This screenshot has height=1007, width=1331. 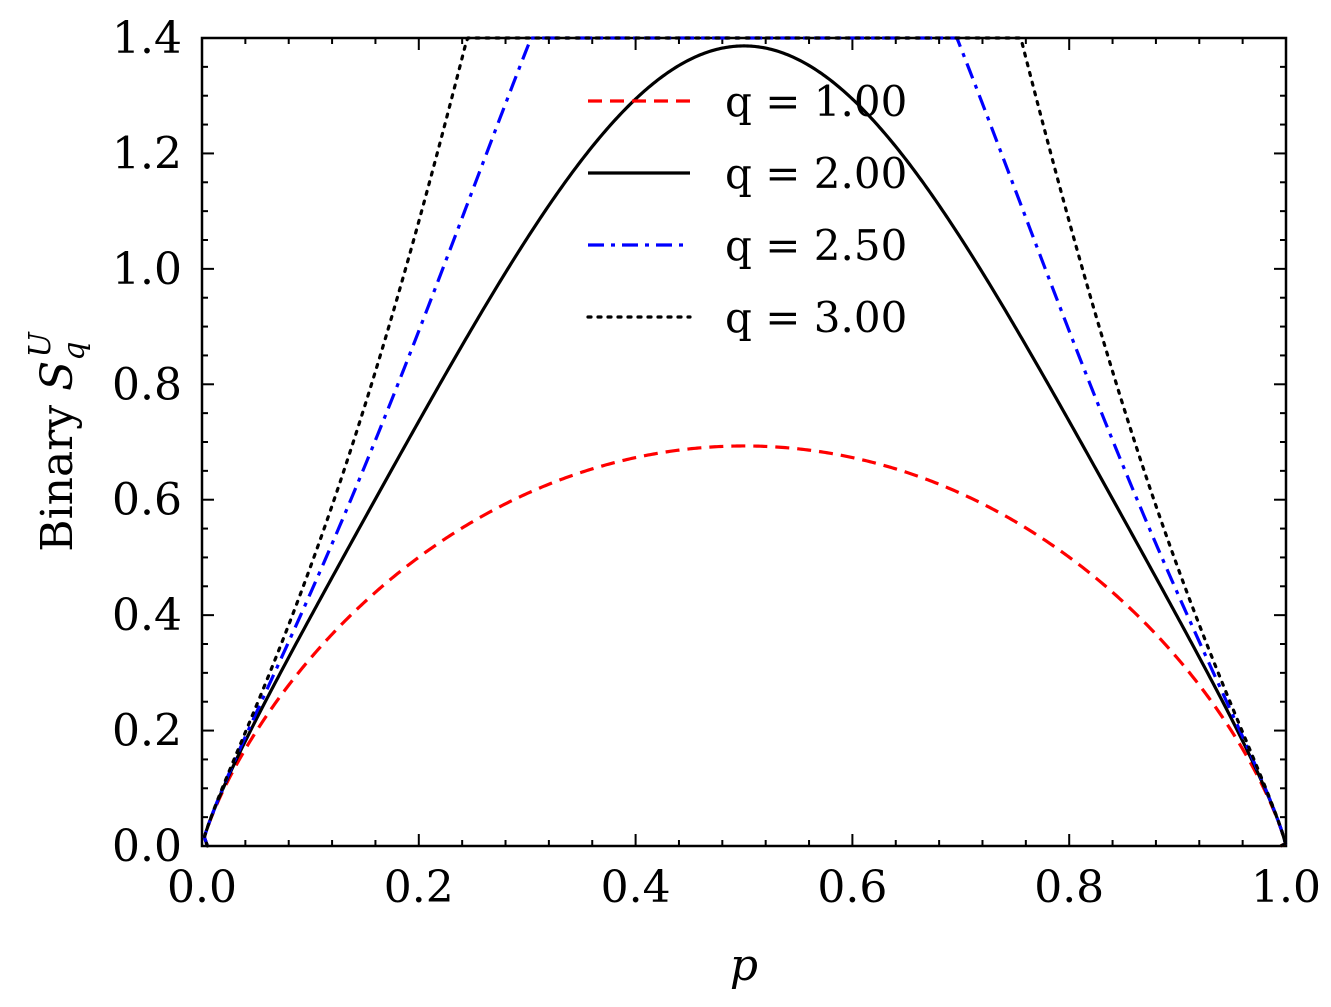 I want to click on y-tick-label: 0.0, so click(x=147, y=846).